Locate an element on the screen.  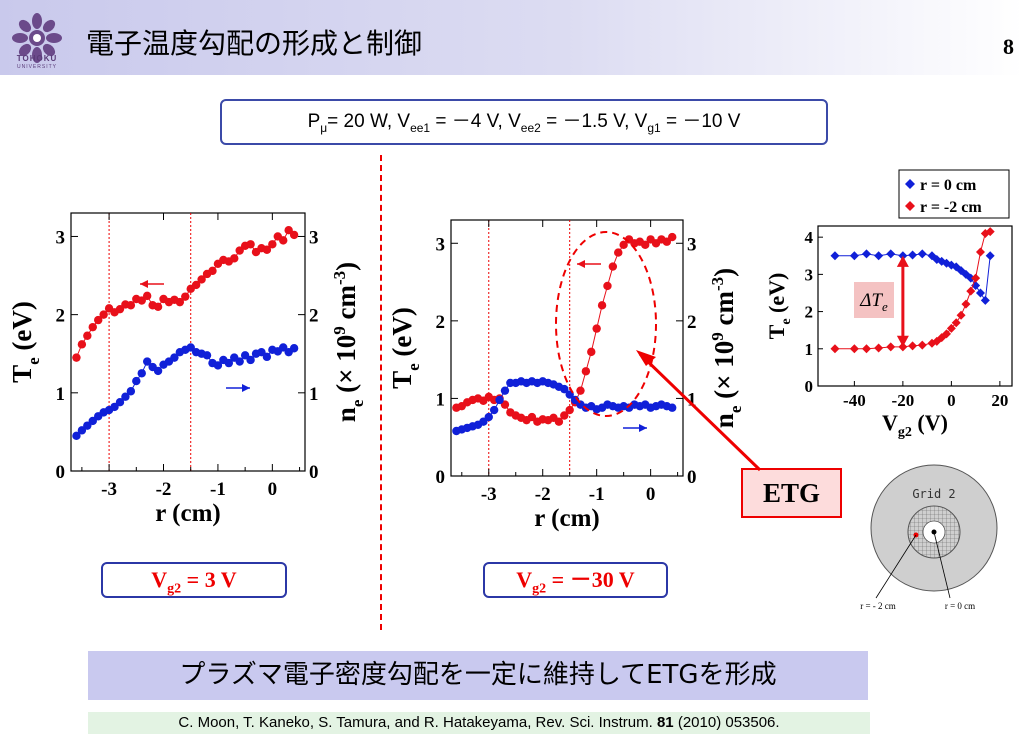
x-tick-label: 0 is located at coordinates (273, 489).